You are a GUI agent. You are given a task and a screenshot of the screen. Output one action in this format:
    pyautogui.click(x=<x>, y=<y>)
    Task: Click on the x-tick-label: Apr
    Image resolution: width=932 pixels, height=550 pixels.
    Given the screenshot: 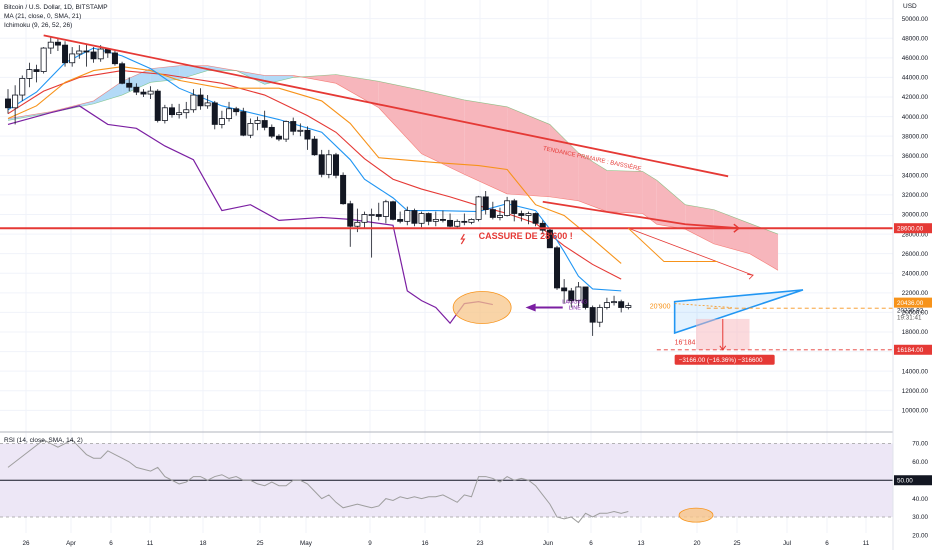 What is the action you would take?
    pyautogui.click(x=71, y=543)
    